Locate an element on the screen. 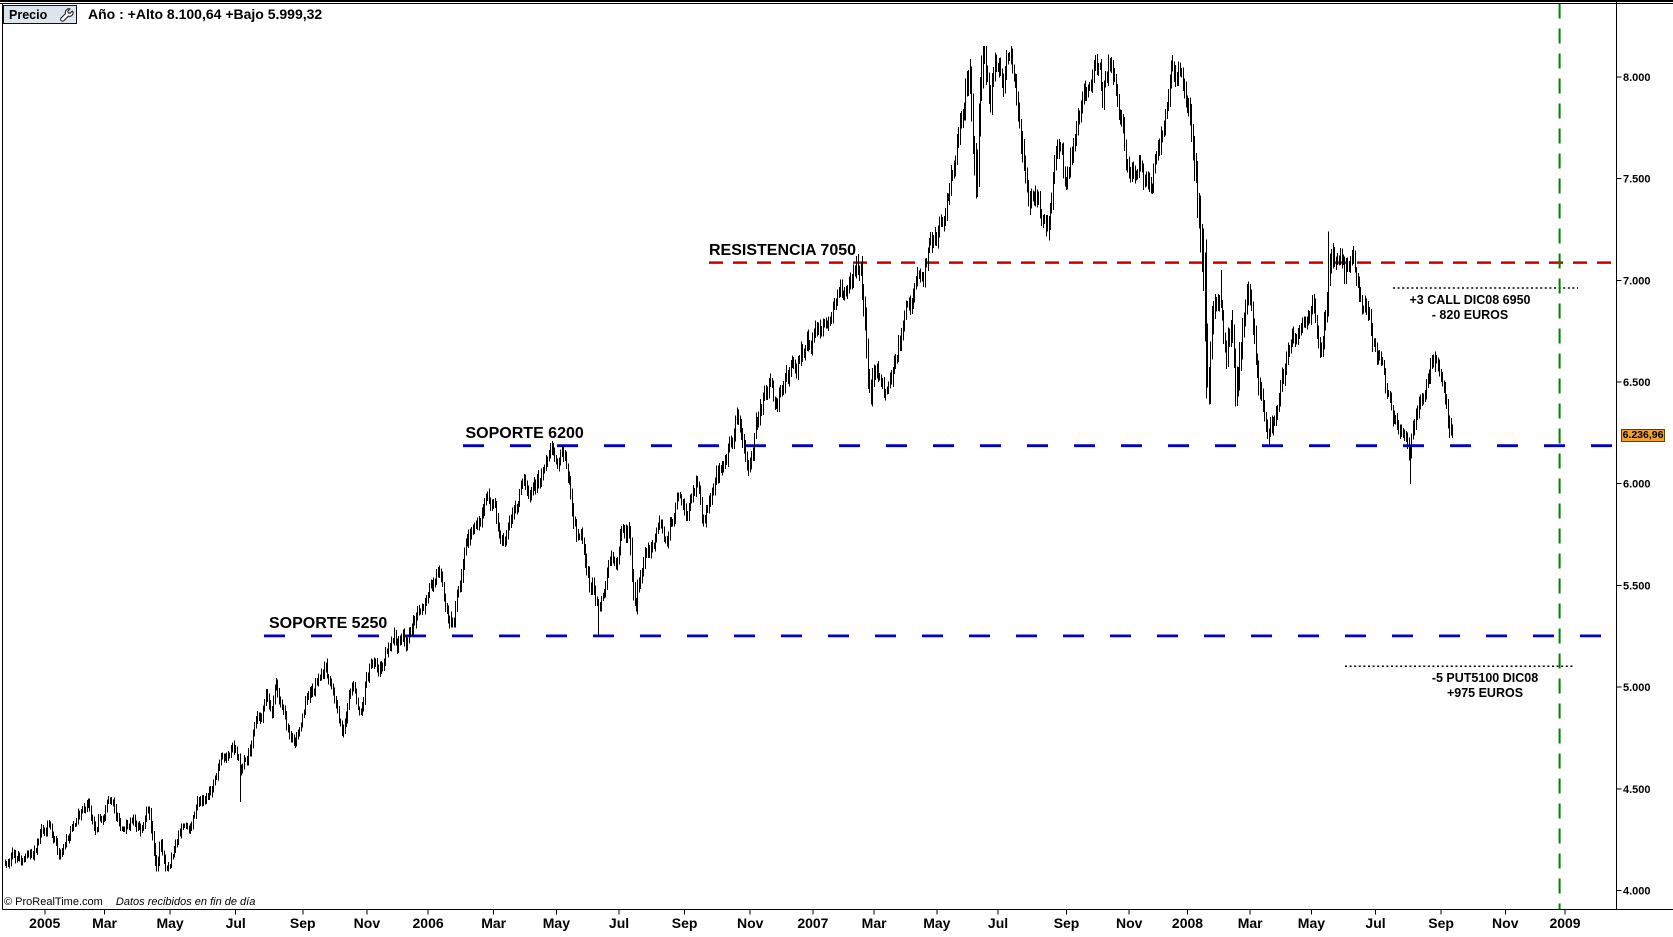 This screenshot has width=1673, height=937. pane-settings-button: Precio is located at coordinates (40, 14).